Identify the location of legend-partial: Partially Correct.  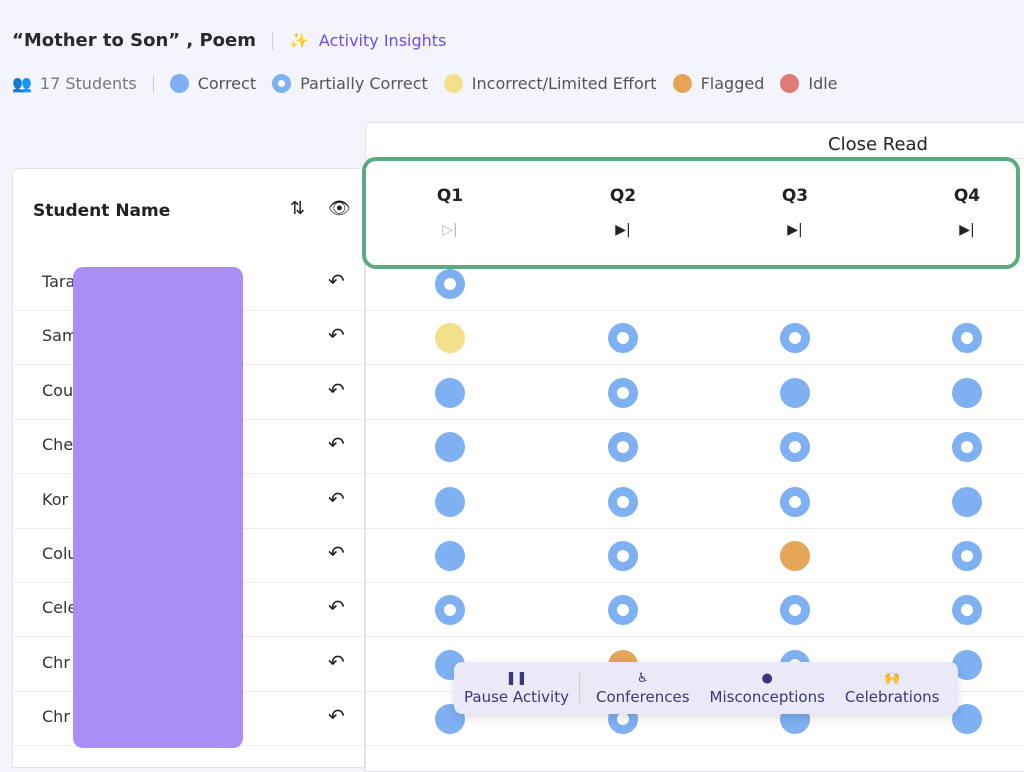
(350, 83).